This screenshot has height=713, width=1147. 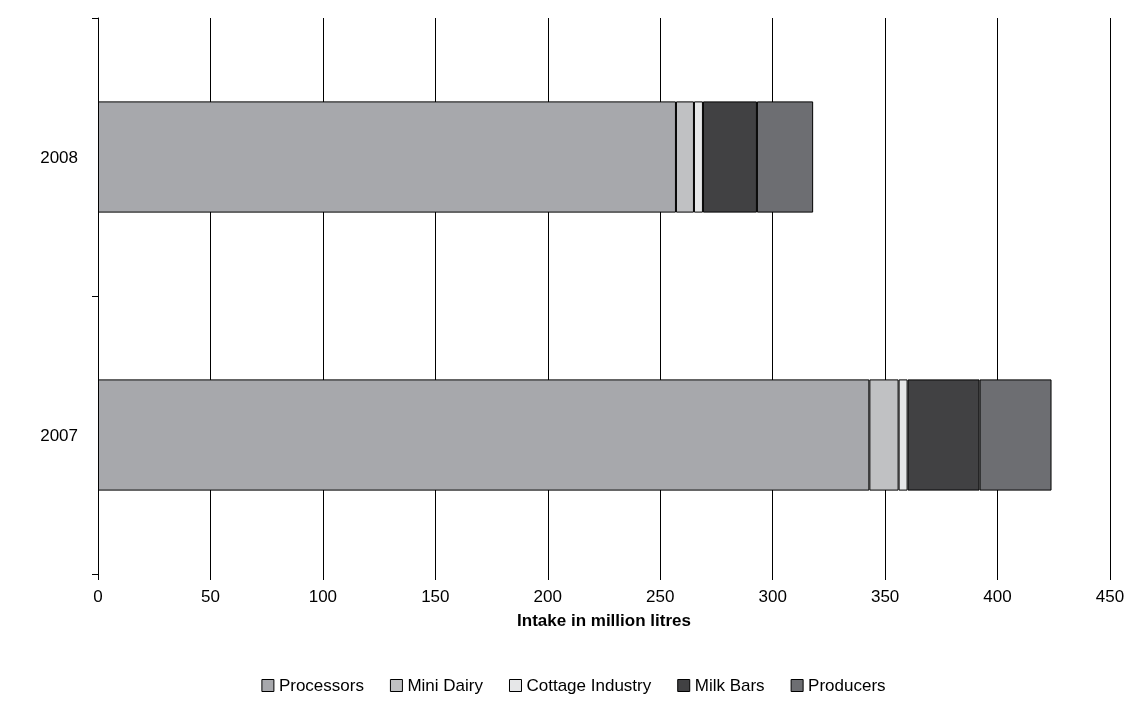 What do you see at coordinates (321, 685) in the screenshot?
I see `legend-label: Processors` at bounding box center [321, 685].